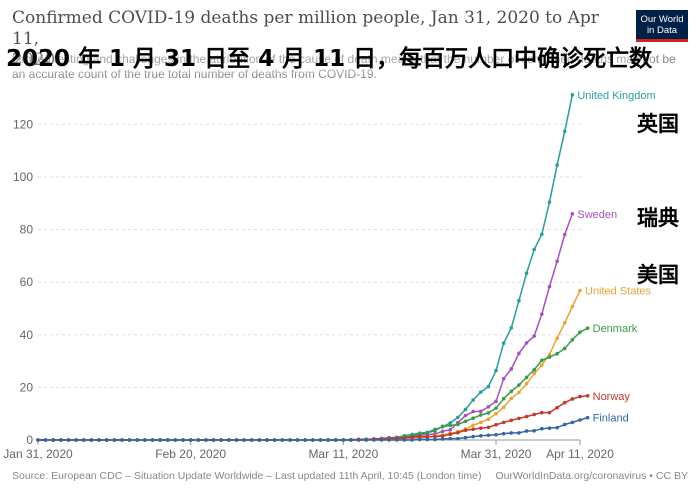 This screenshot has height=494, width=700. Describe the element at coordinates (27, 282) in the screenshot. I see `y-tick-label-60: 60` at that location.